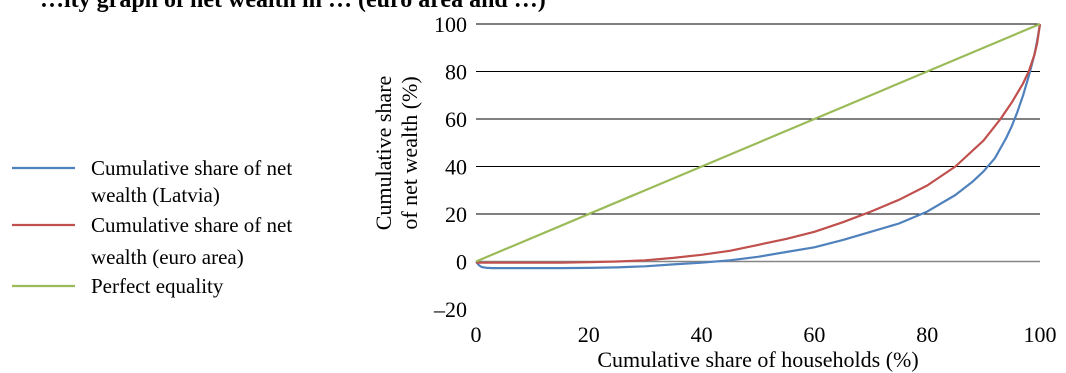  Describe the element at coordinates (456, 167) in the screenshot. I see `y-tick-40: 40` at that location.